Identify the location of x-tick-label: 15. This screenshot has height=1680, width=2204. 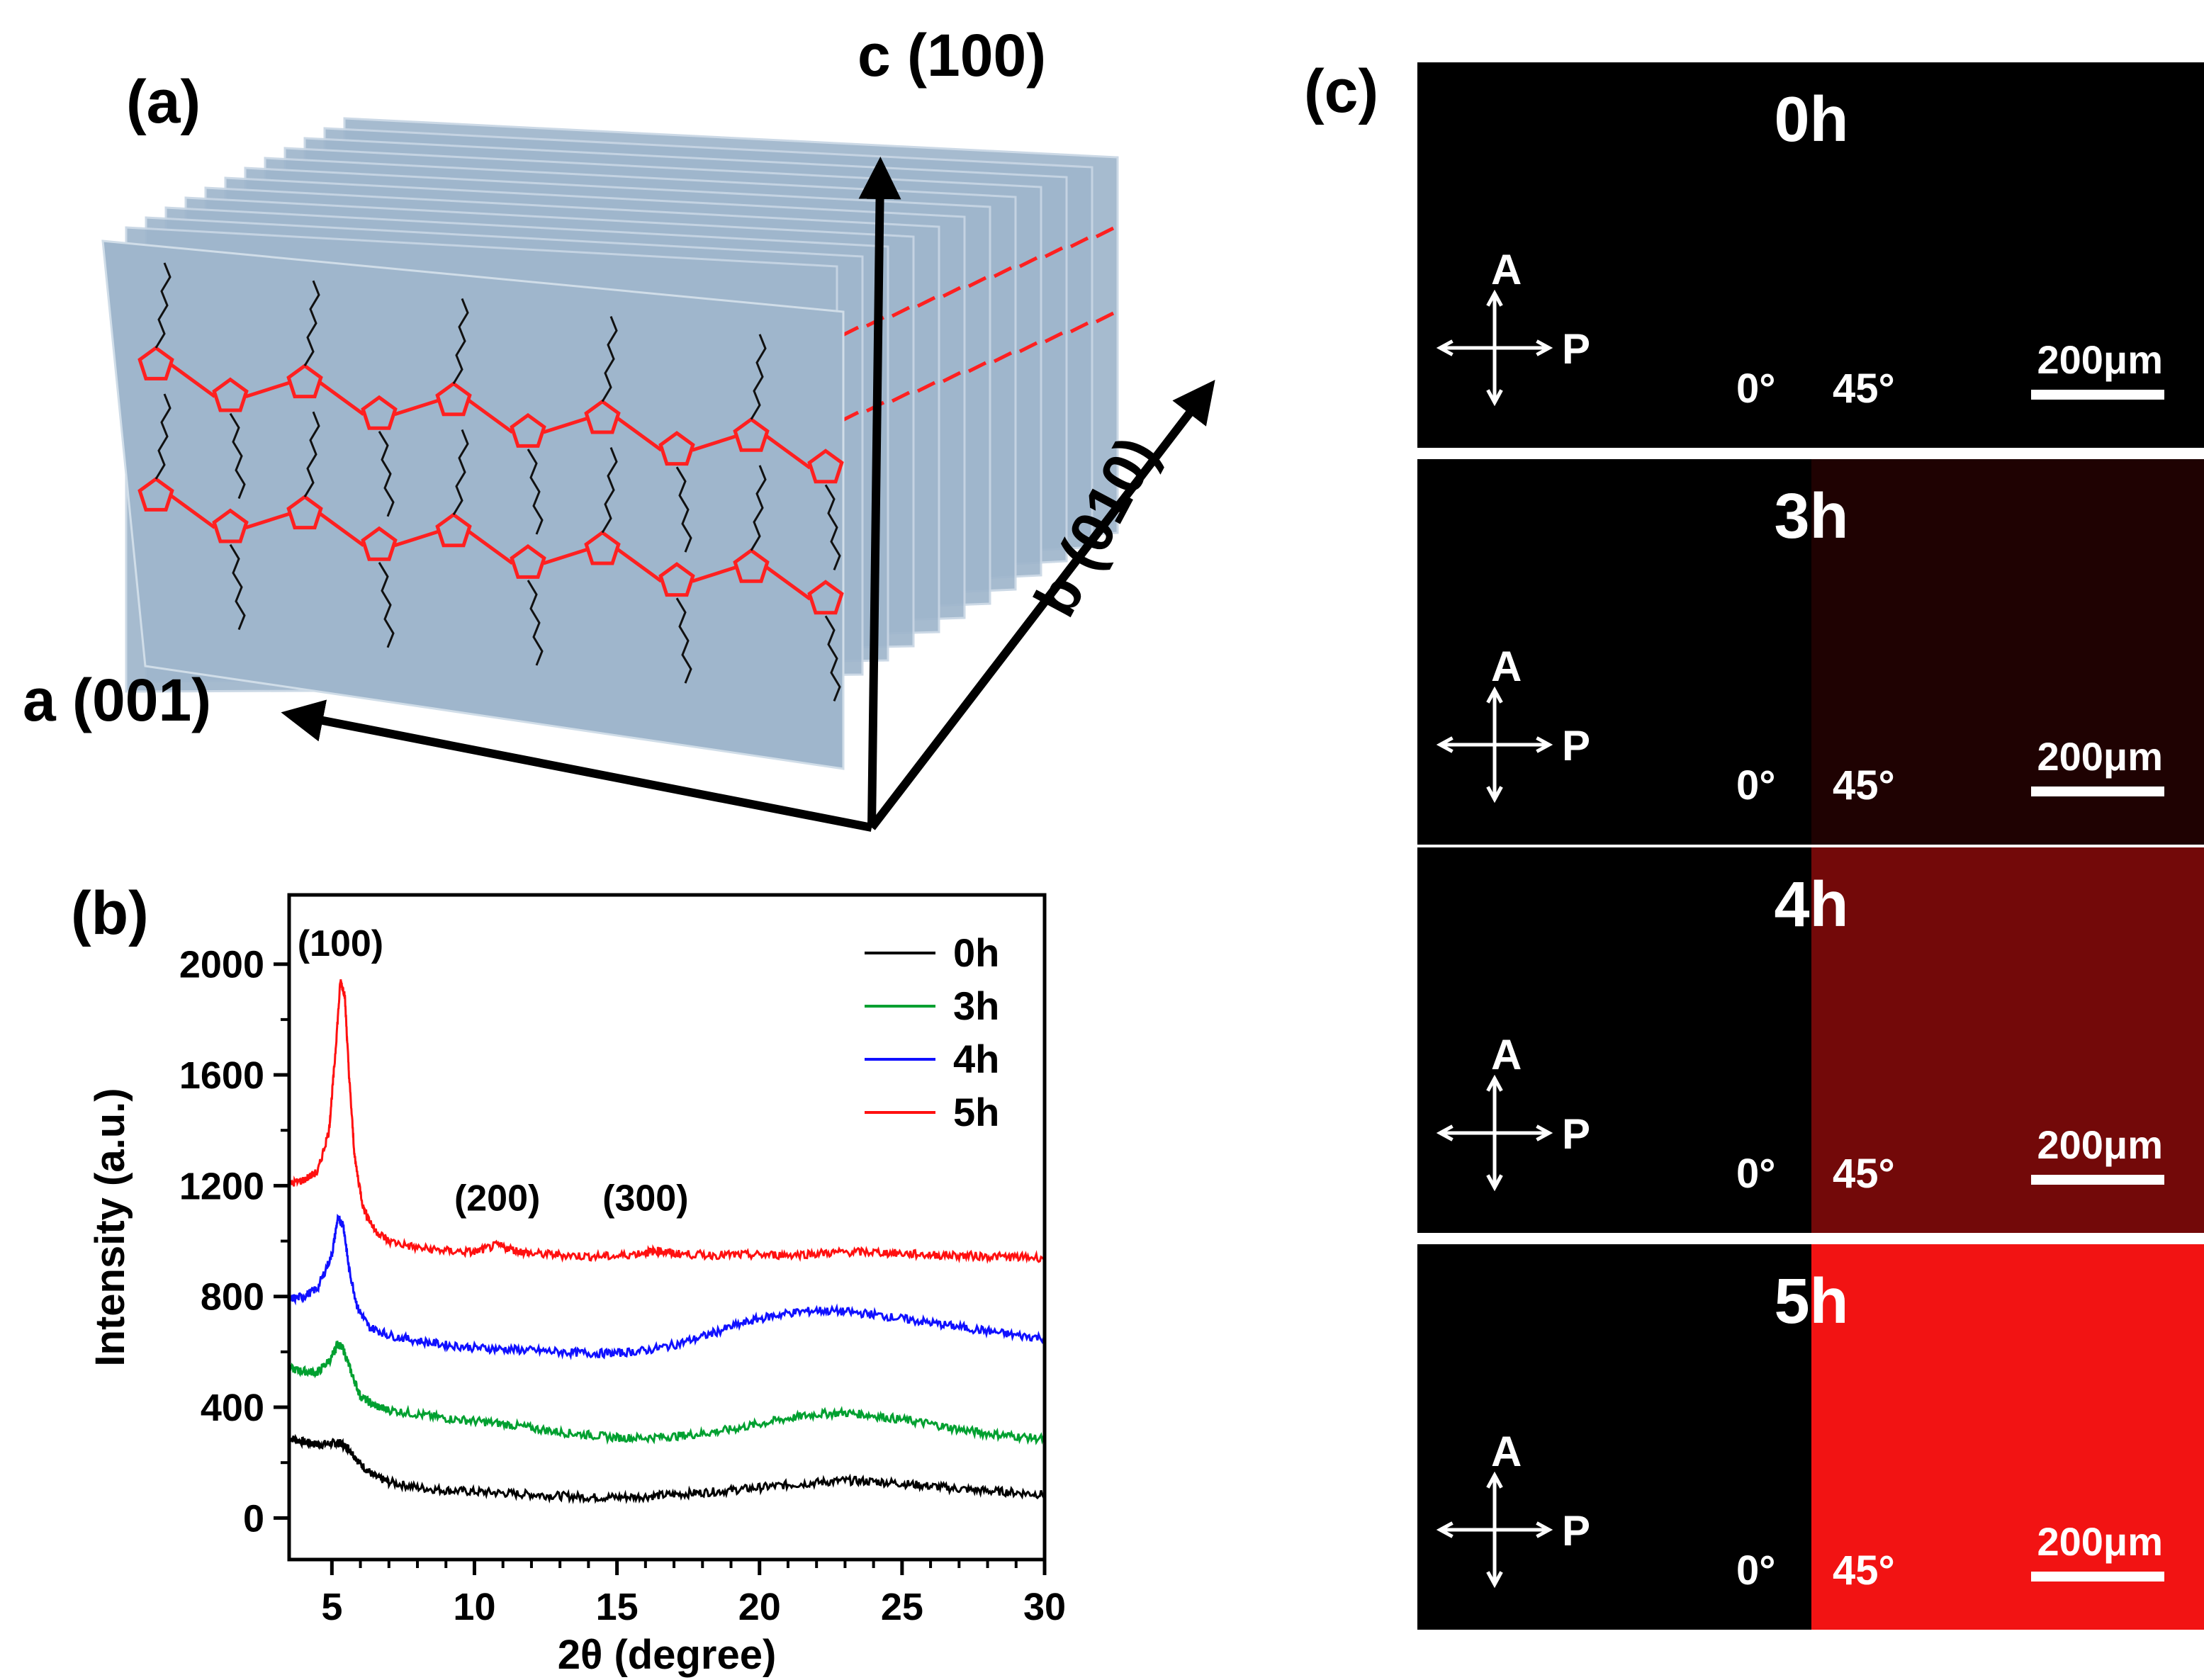
(617, 1607).